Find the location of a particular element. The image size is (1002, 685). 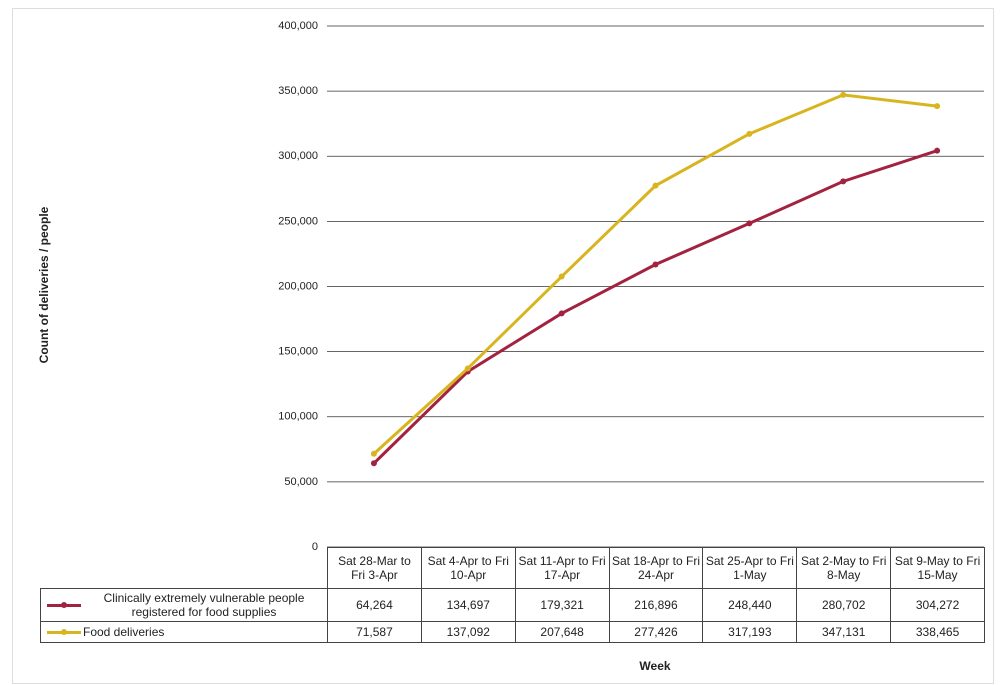

category-cell: Sat 18-Apr to Fri 24-Apr is located at coordinates (656, 568).